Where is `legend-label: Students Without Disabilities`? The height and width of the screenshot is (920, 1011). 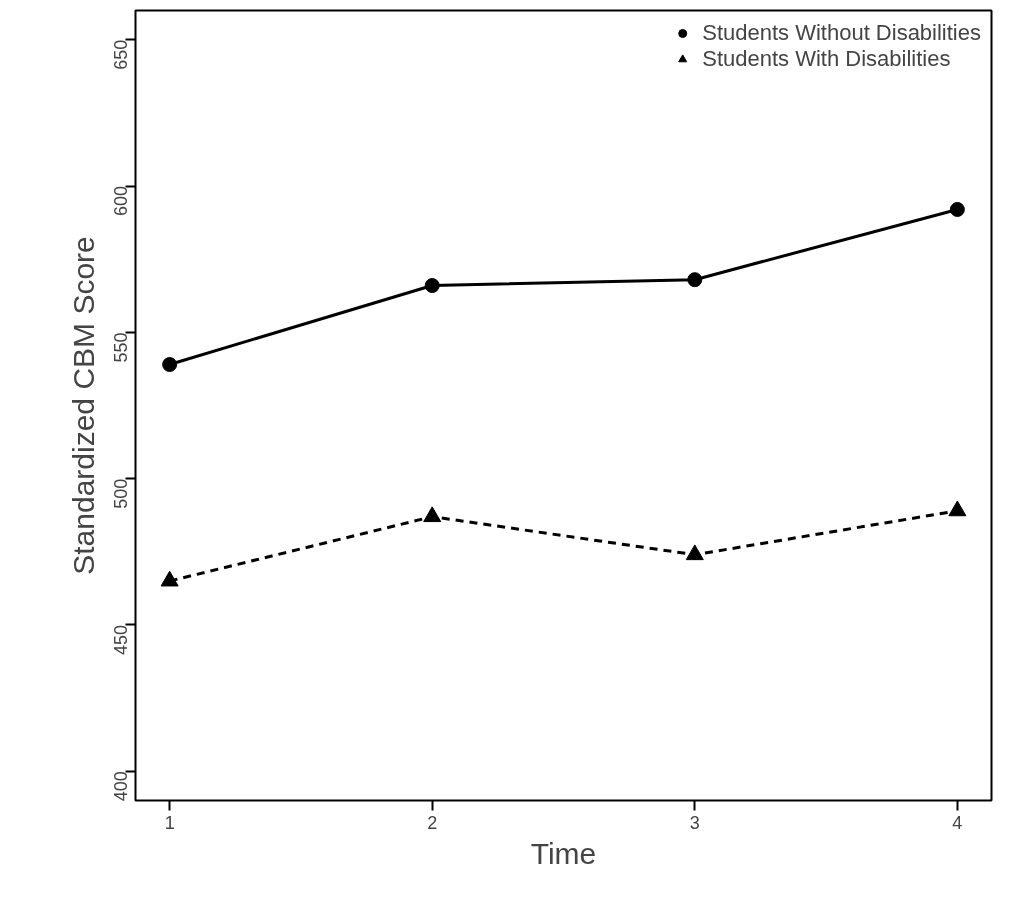
legend-label: Students Without Disabilities is located at coordinates (841, 33).